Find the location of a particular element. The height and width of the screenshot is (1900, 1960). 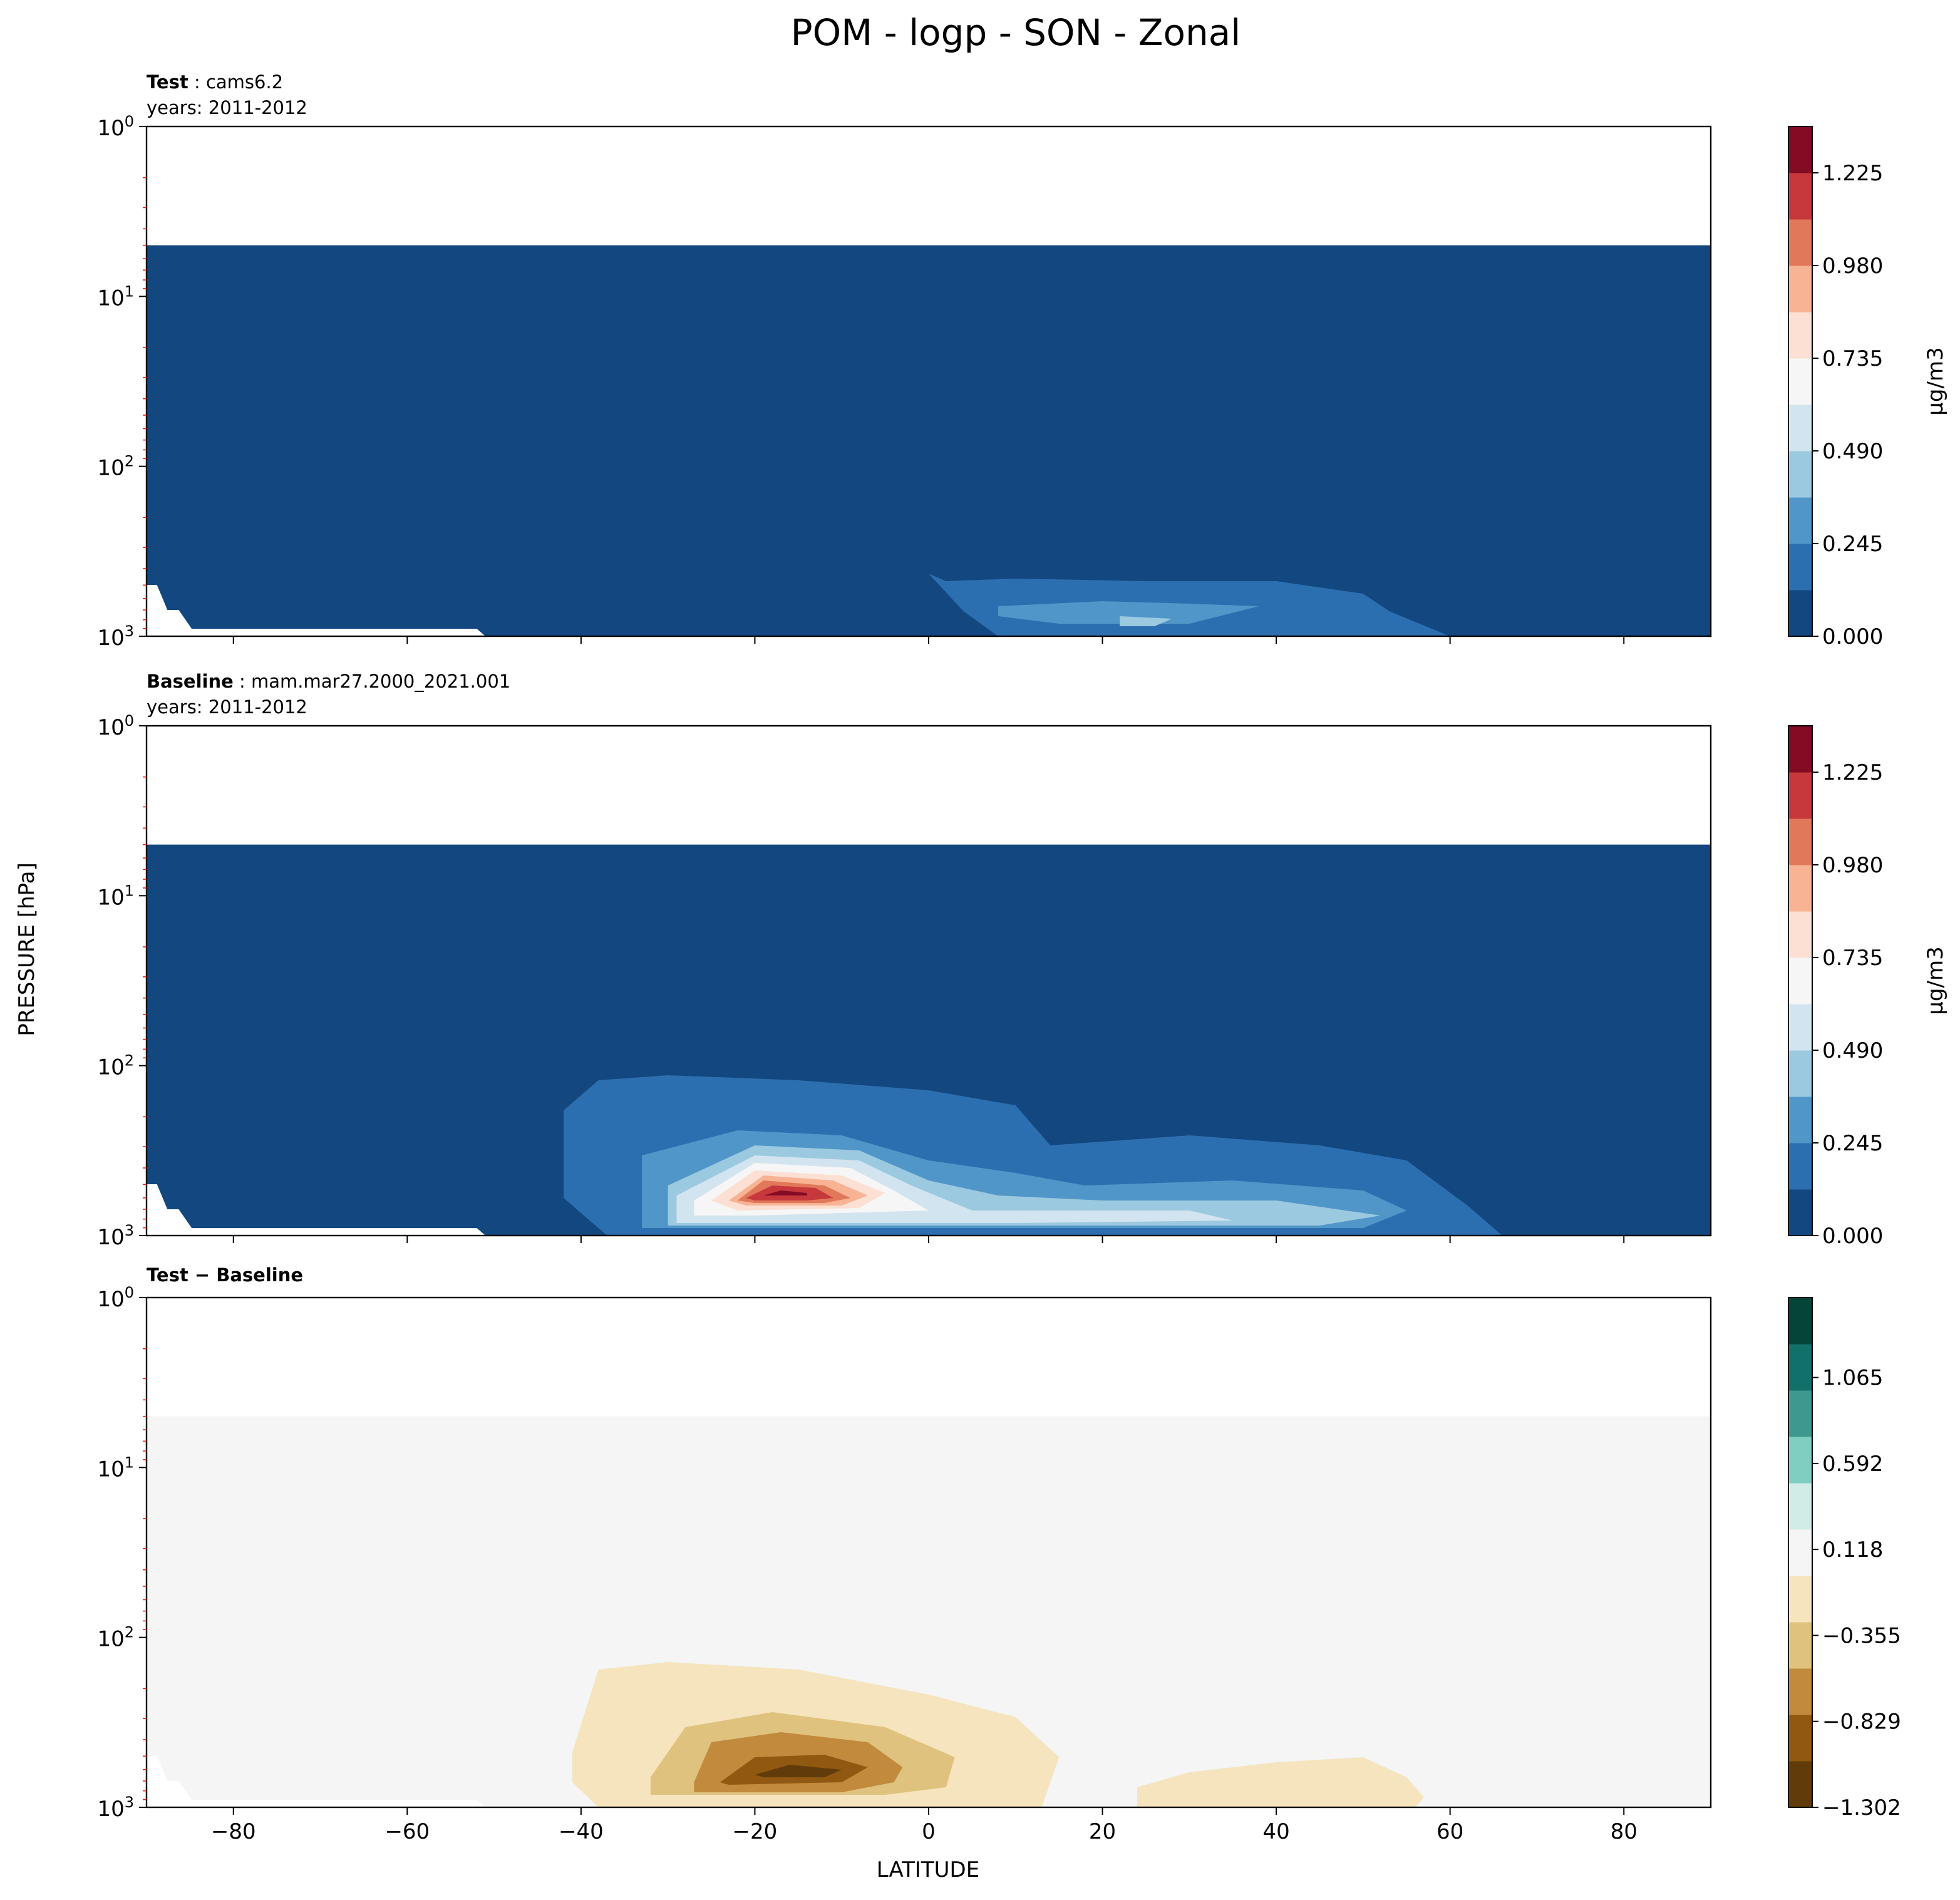

colorbar-label: μg/m3 is located at coordinates (1935, 381).